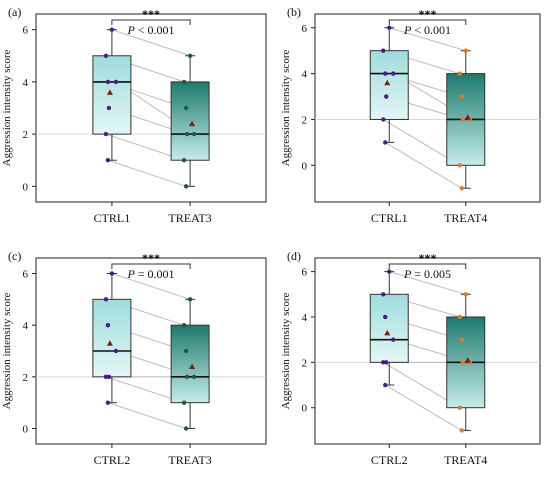 The image size is (550, 480). Describe the element at coordinates (294, 12) in the screenshot. I see `panel-label: (b)` at that location.